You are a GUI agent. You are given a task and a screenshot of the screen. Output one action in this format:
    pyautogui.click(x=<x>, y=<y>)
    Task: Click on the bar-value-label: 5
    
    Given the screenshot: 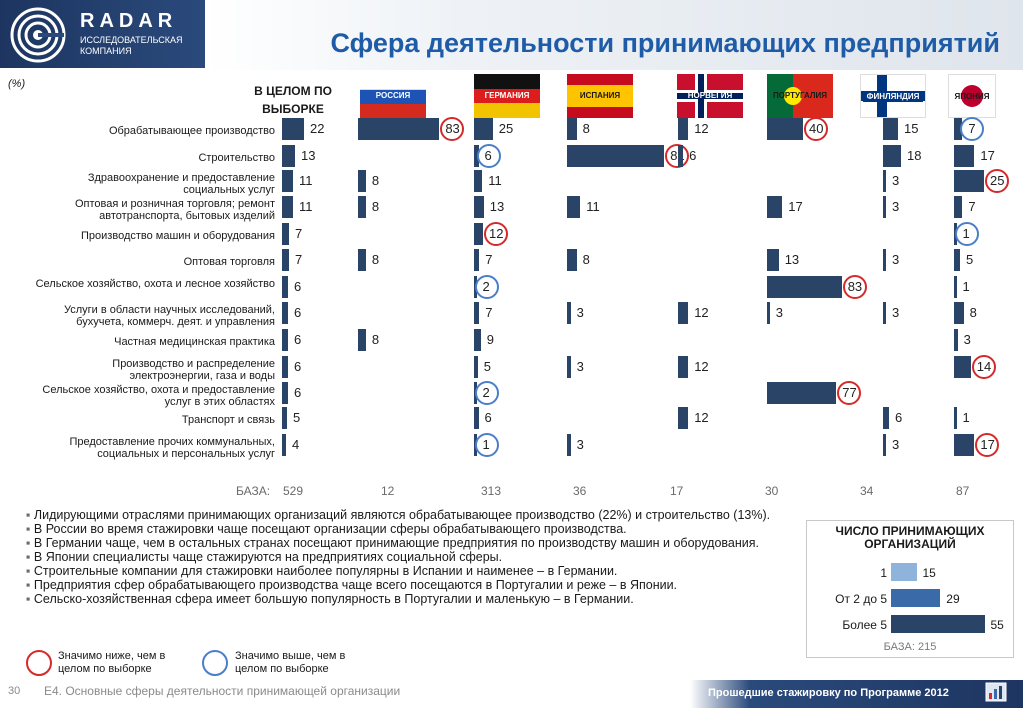 What is the action you would take?
    pyautogui.click(x=970, y=259)
    